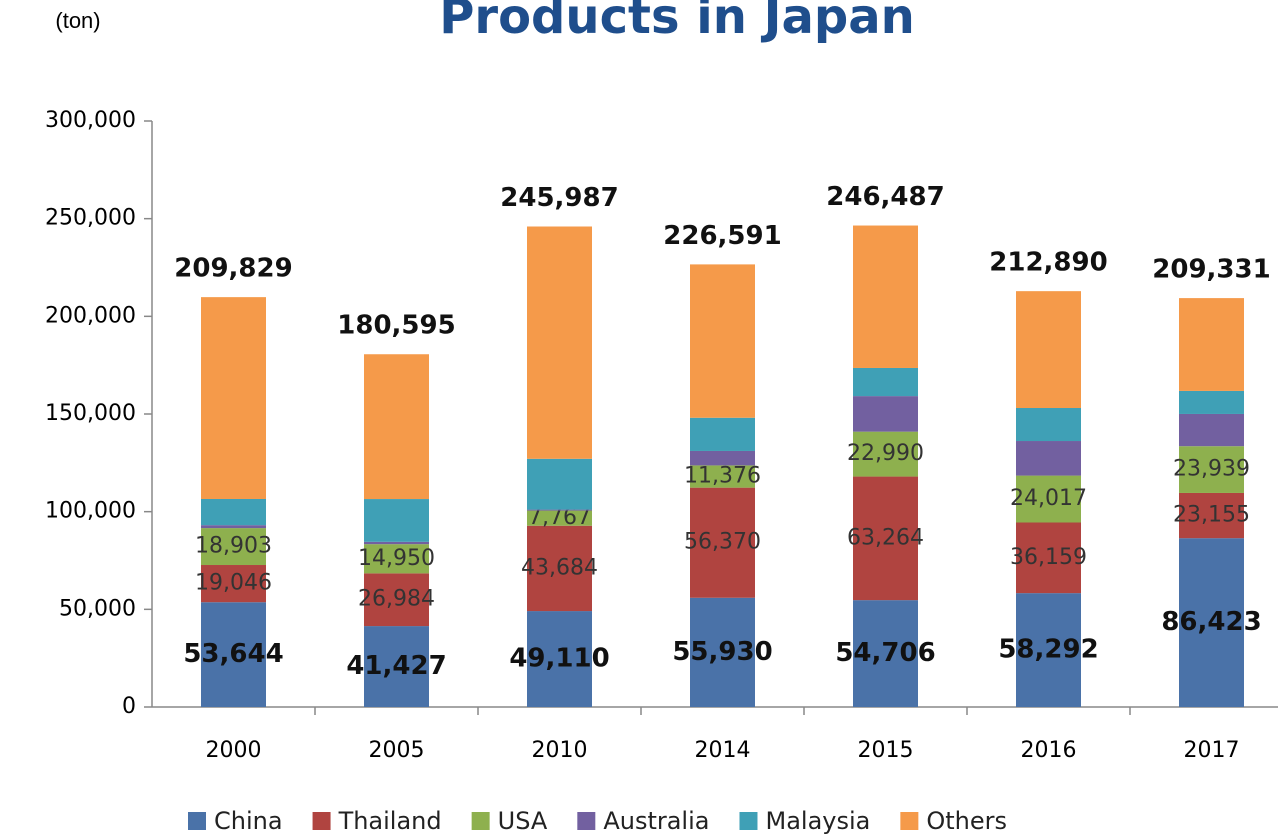 The width and height of the screenshot is (1280, 835). I want to click on data-label: 41,427, so click(396, 666).